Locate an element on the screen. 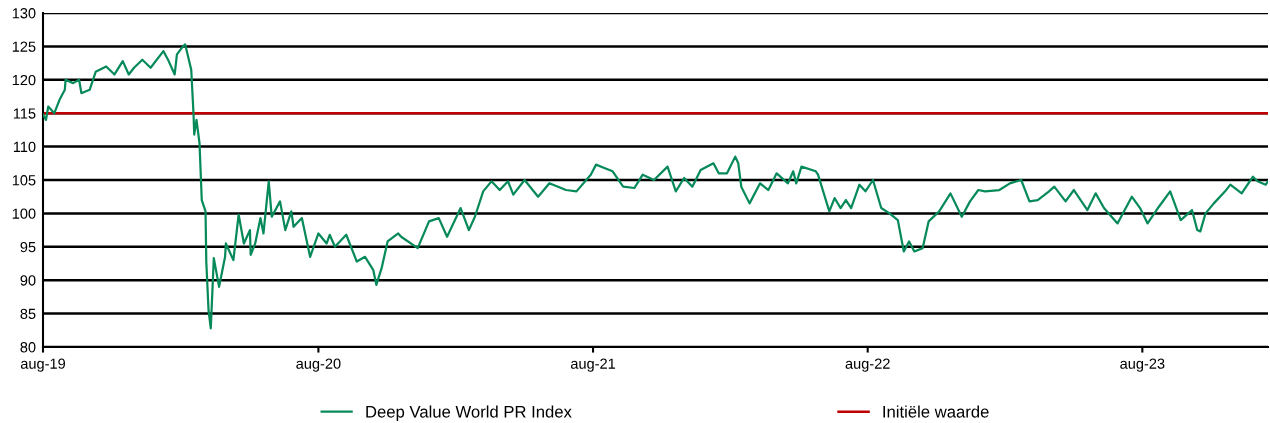 The image size is (1270, 423). y-tick-label: 125 is located at coordinates (24, 46).